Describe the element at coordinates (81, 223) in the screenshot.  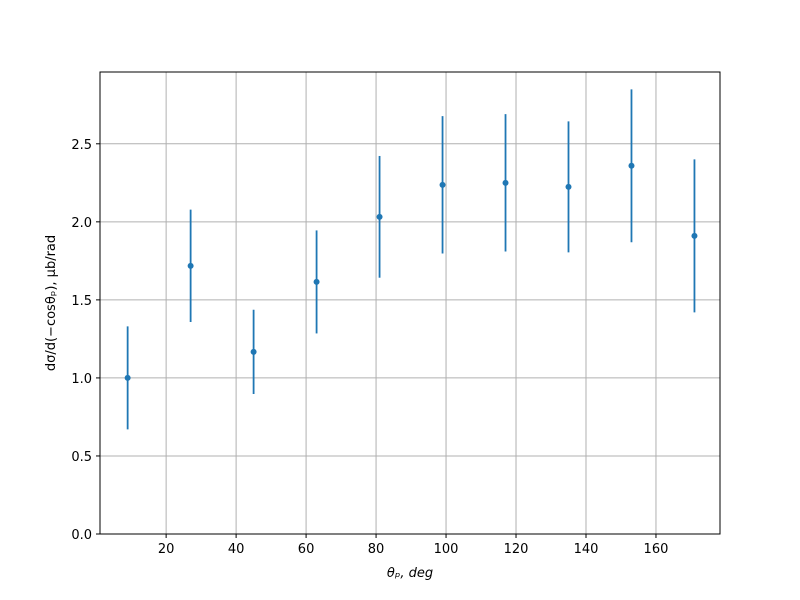
I see `y-tick-label: 2.0` at that location.